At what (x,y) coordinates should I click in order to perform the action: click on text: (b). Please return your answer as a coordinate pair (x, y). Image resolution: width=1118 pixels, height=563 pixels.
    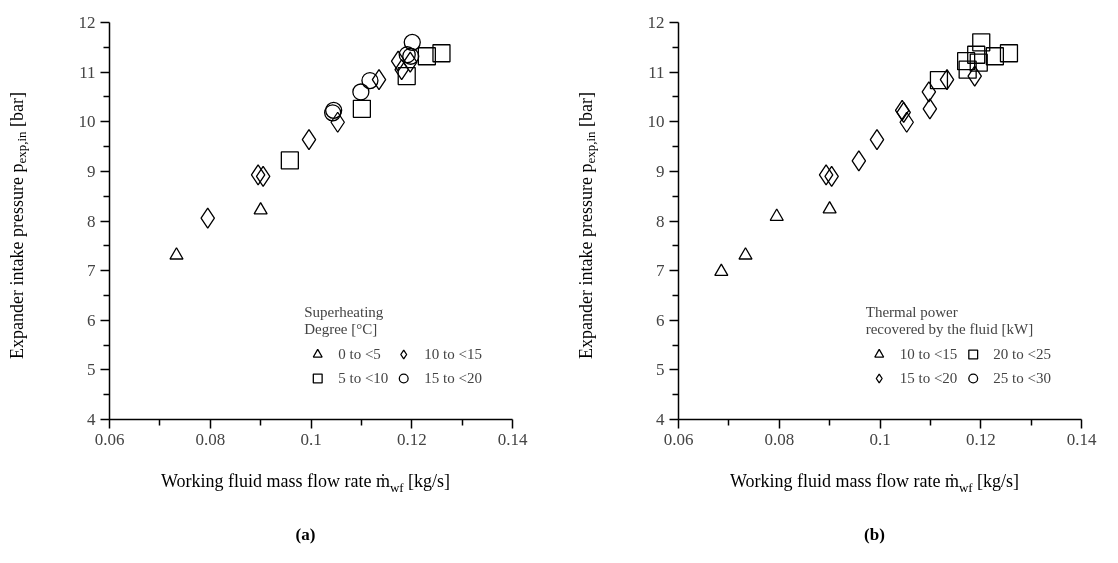
    Looking at the image, I should click on (874, 535).